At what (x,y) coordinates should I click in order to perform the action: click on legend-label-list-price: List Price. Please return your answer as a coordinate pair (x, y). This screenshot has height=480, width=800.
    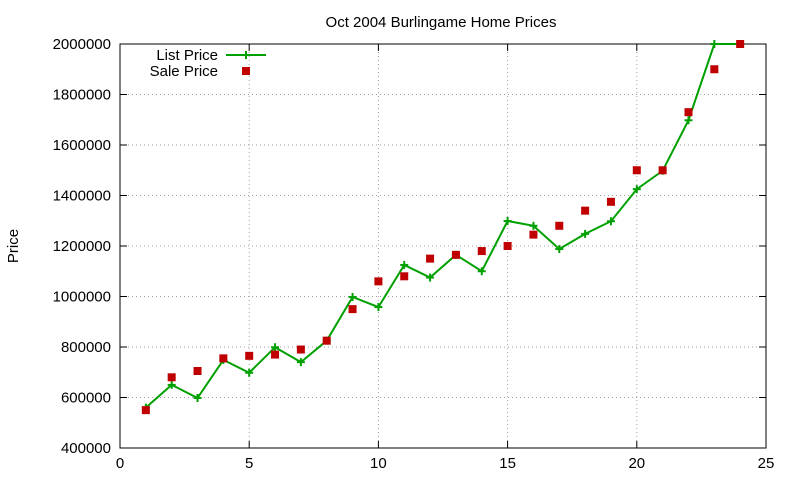
    Looking at the image, I should click on (187, 55).